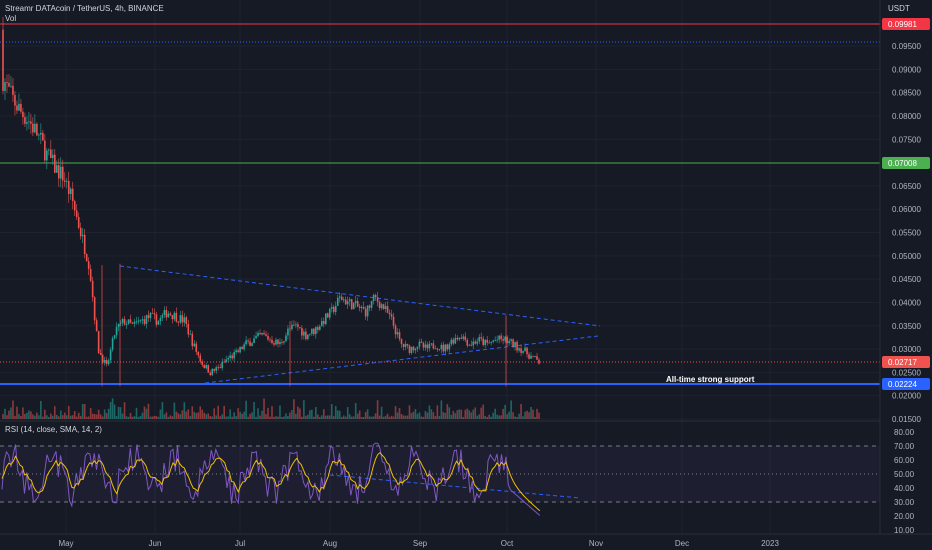  What do you see at coordinates (904, 530) in the screenshot?
I see `rsi-tick-label: 10.00` at bounding box center [904, 530].